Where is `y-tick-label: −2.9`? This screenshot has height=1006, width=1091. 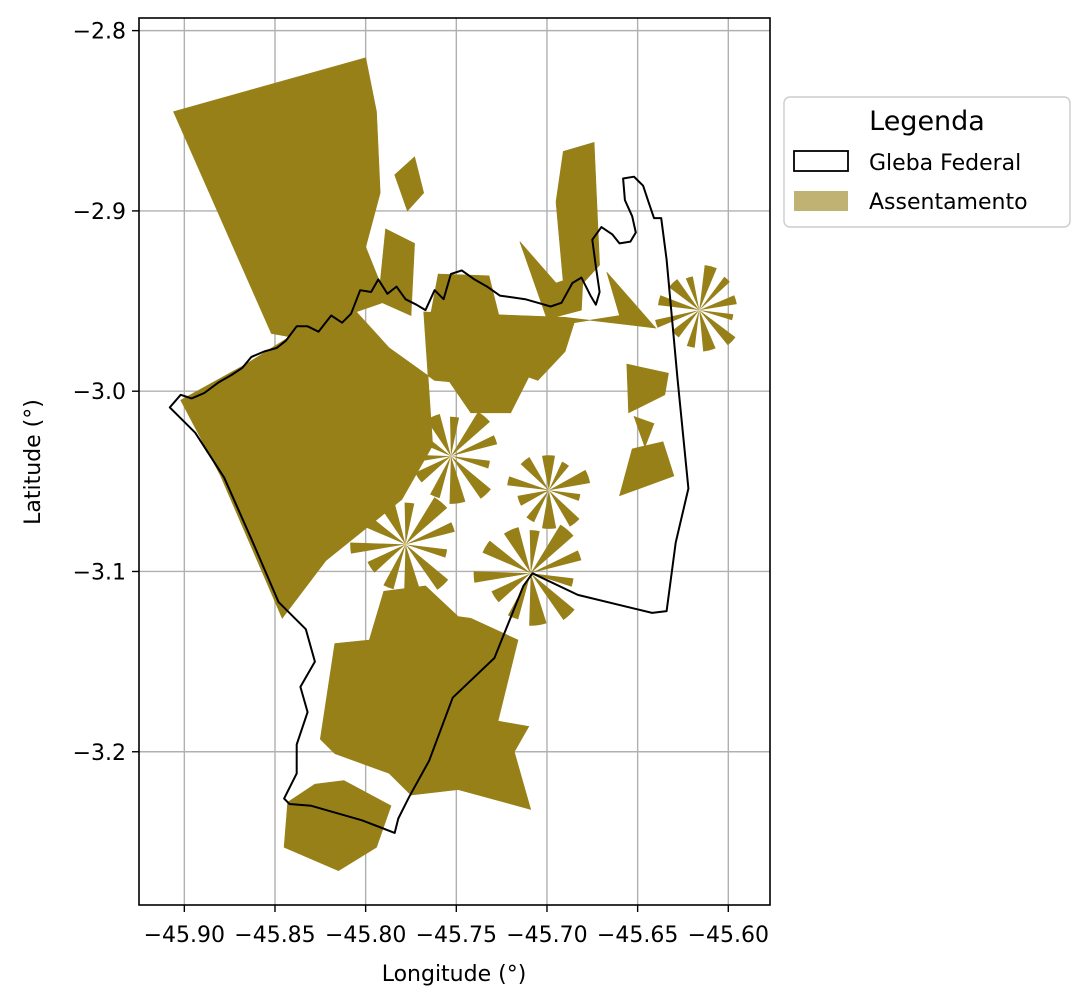 y-tick-label: −2.9 is located at coordinates (99, 212).